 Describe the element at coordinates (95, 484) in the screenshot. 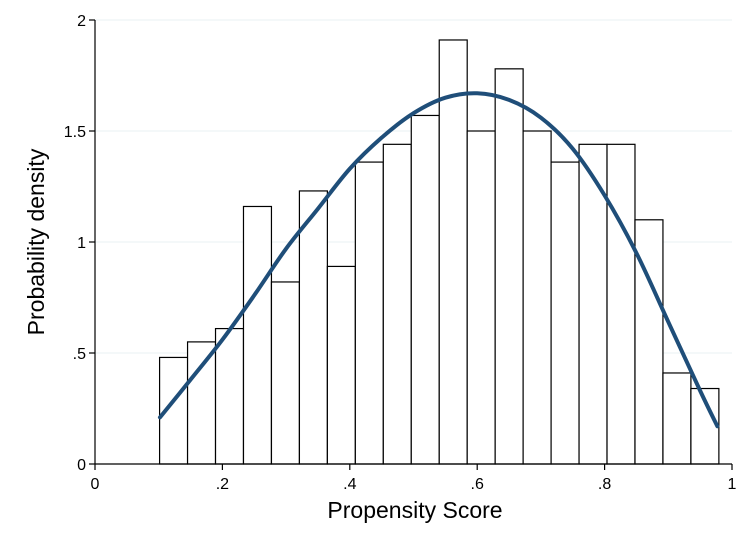

I see `x-tick-label-0: 0` at that location.